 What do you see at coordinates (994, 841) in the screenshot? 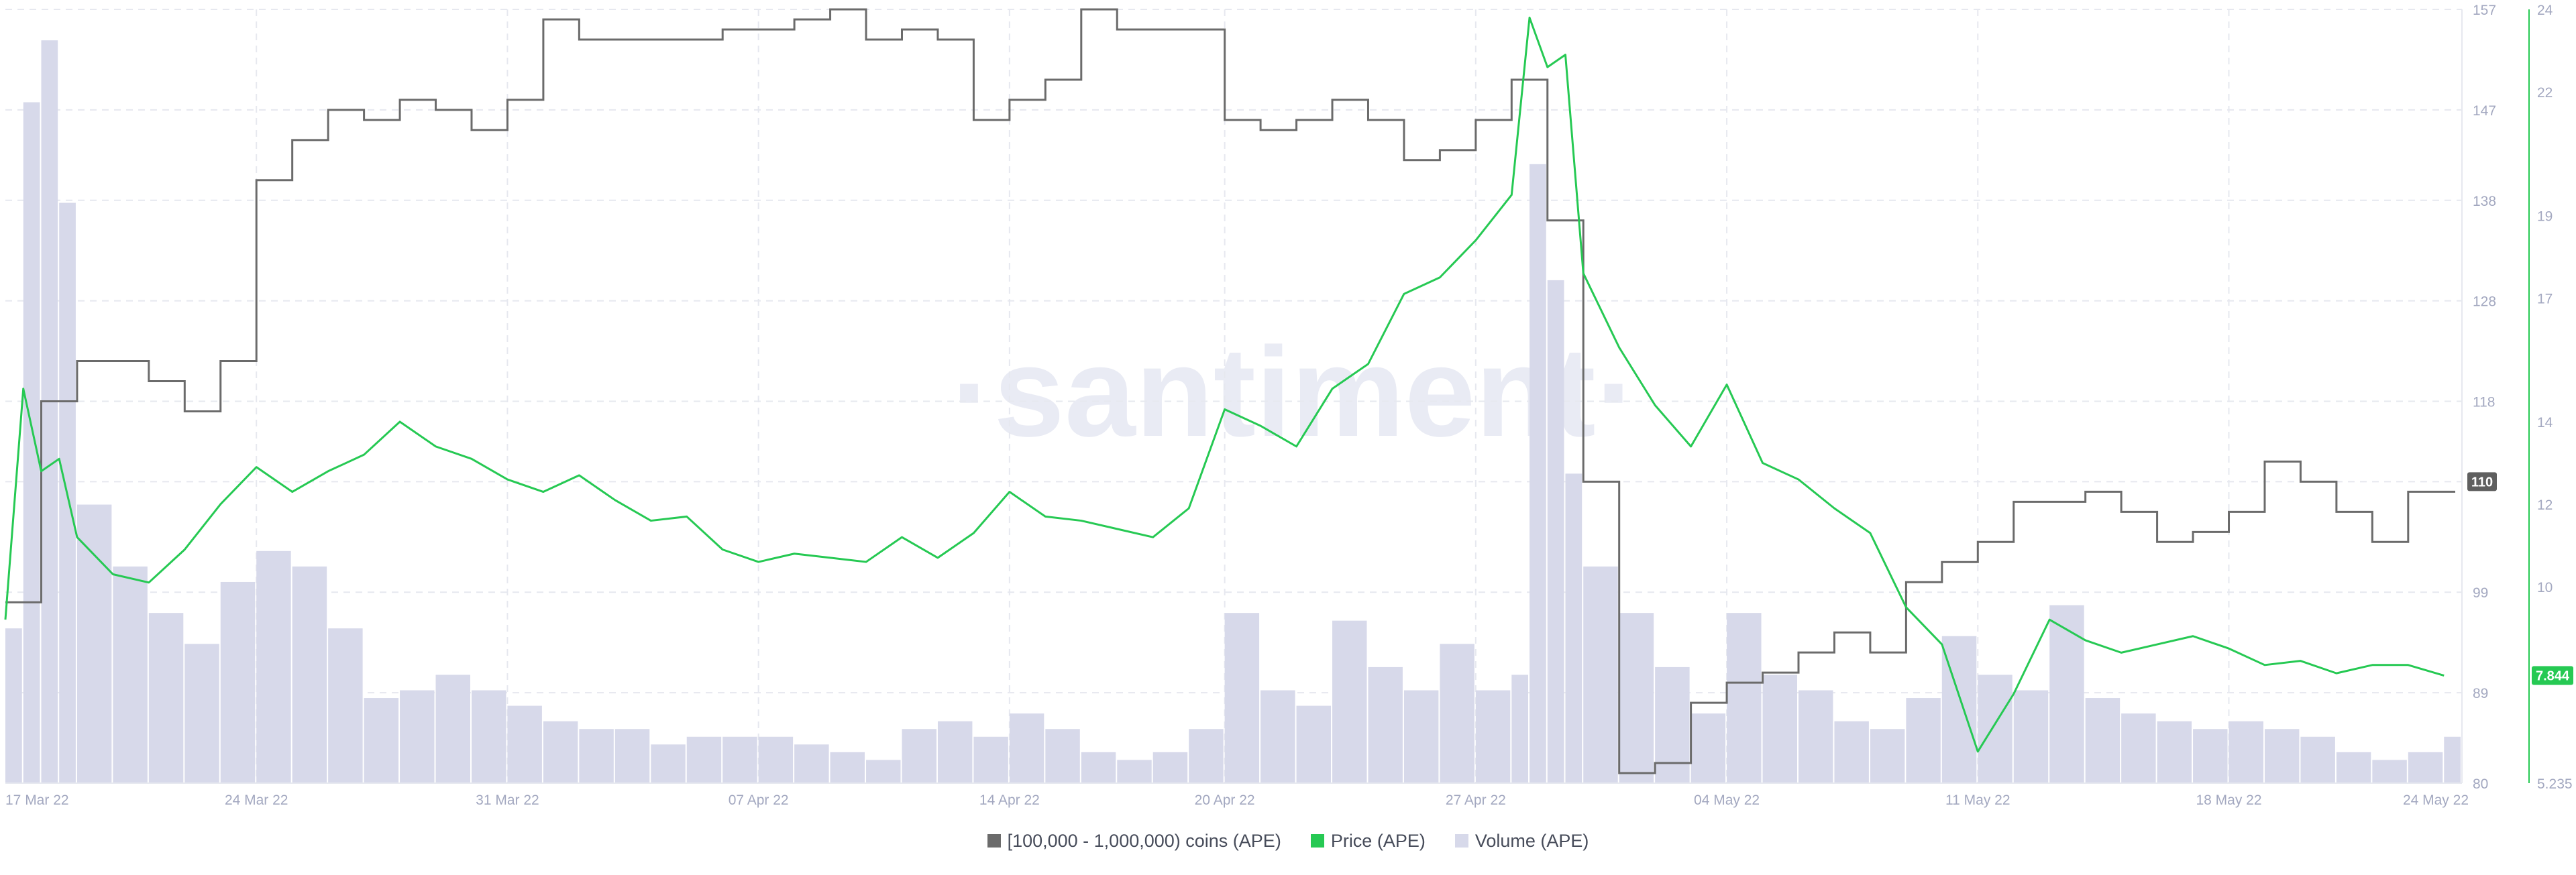
I see `legend-swatch-holders` at bounding box center [994, 841].